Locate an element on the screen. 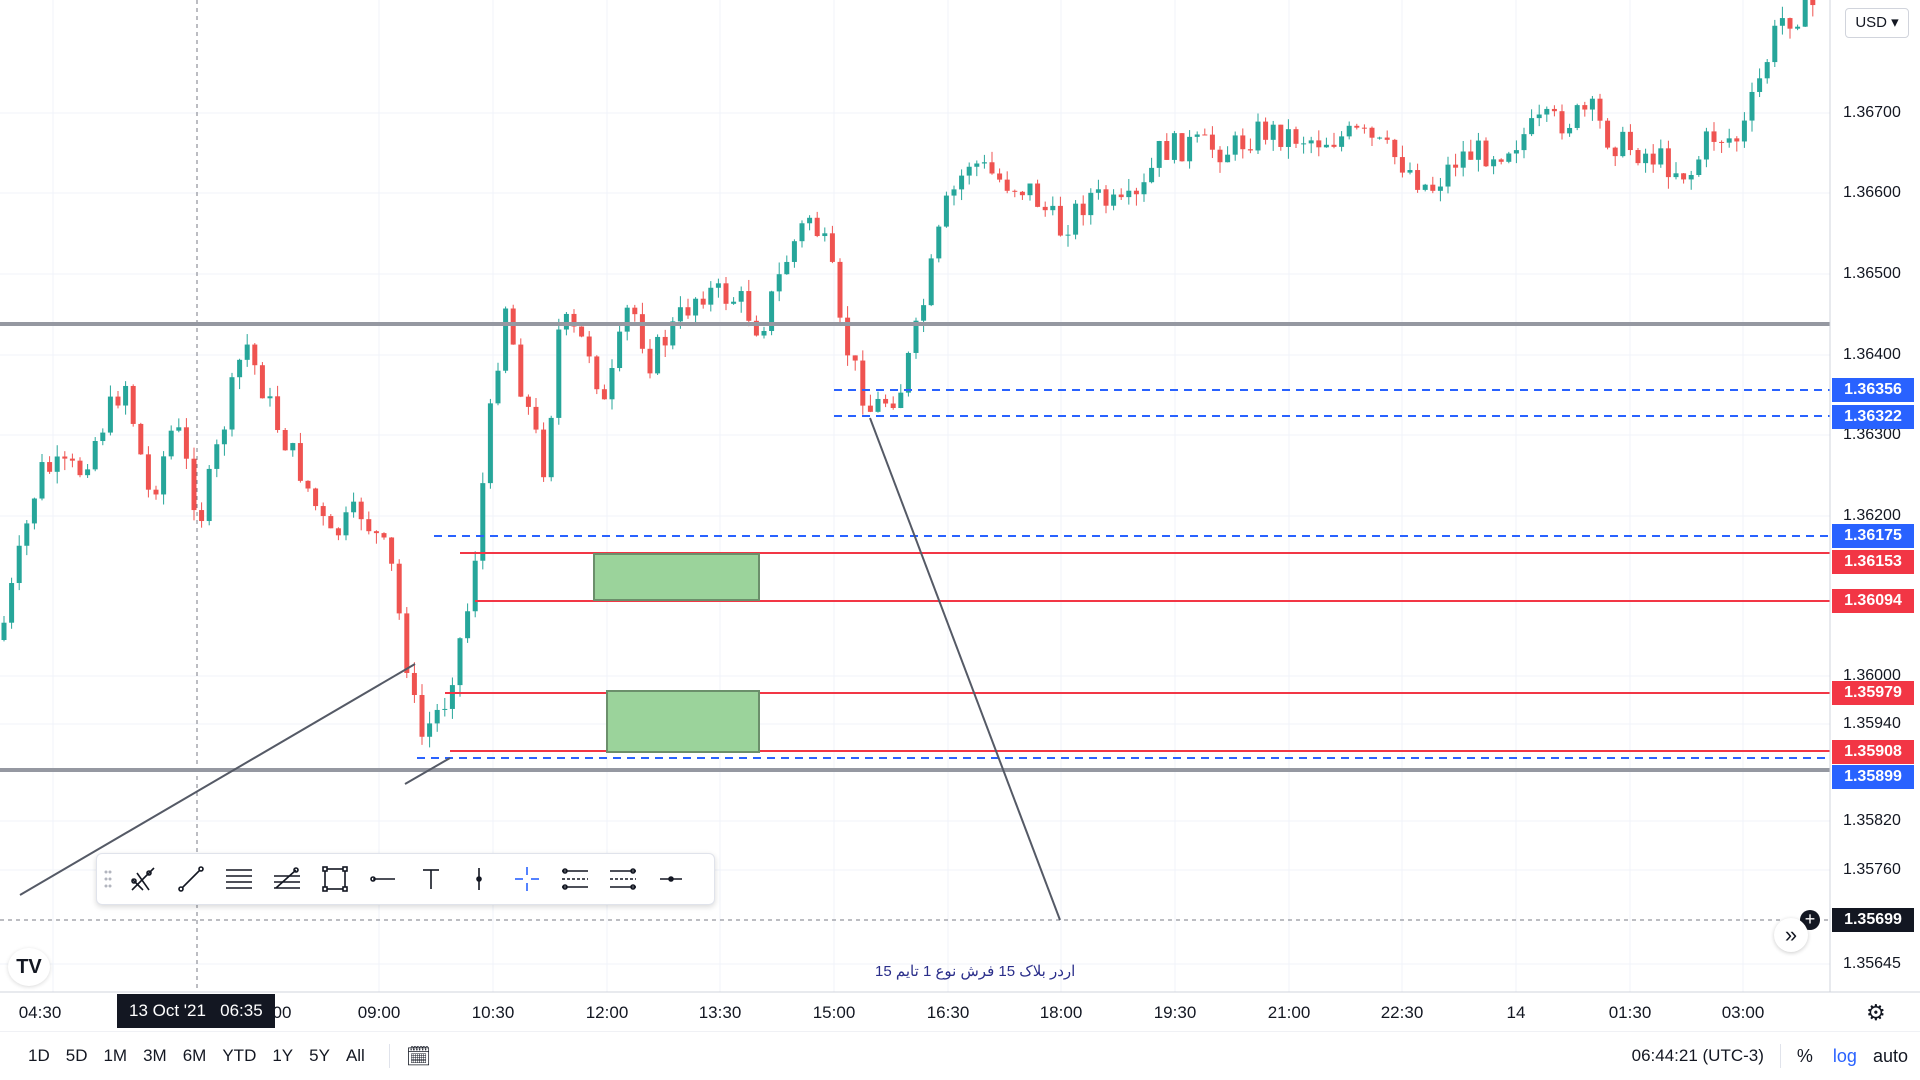 The width and height of the screenshot is (1920, 1080). time-axis-label: 00 is located at coordinates (282, 1012).